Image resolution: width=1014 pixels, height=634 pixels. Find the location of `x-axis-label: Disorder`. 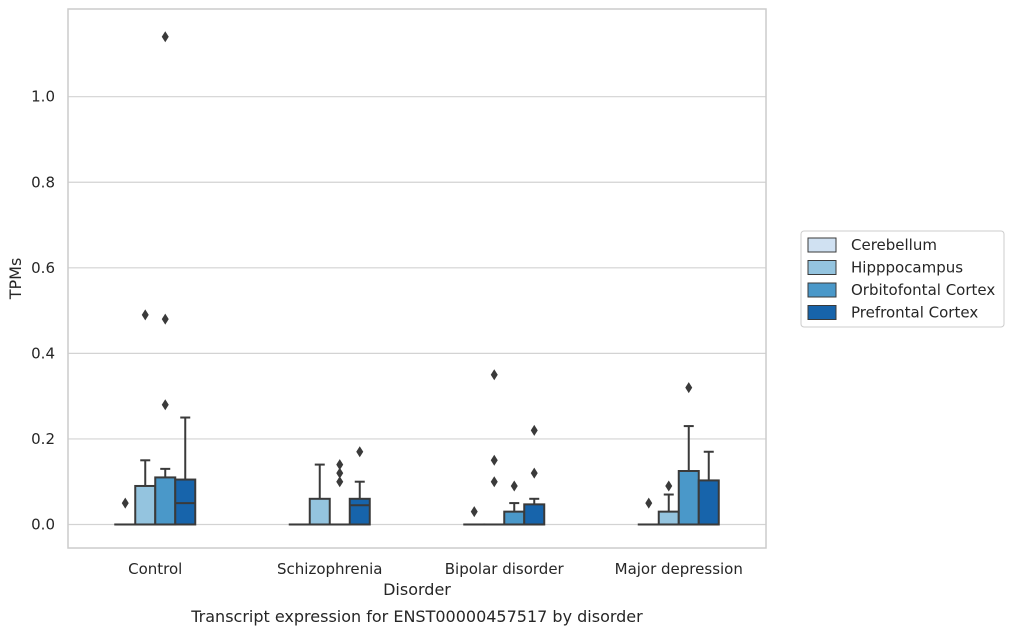

x-axis-label: Disorder is located at coordinates (417, 589).